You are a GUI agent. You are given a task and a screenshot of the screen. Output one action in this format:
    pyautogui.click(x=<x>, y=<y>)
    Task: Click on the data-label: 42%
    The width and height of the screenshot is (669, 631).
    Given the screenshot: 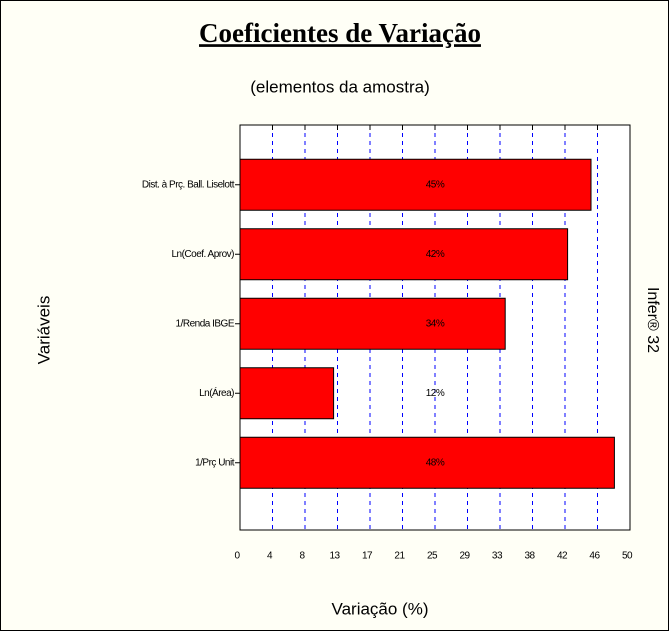 What is the action you would take?
    pyautogui.click(x=435, y=254)
    